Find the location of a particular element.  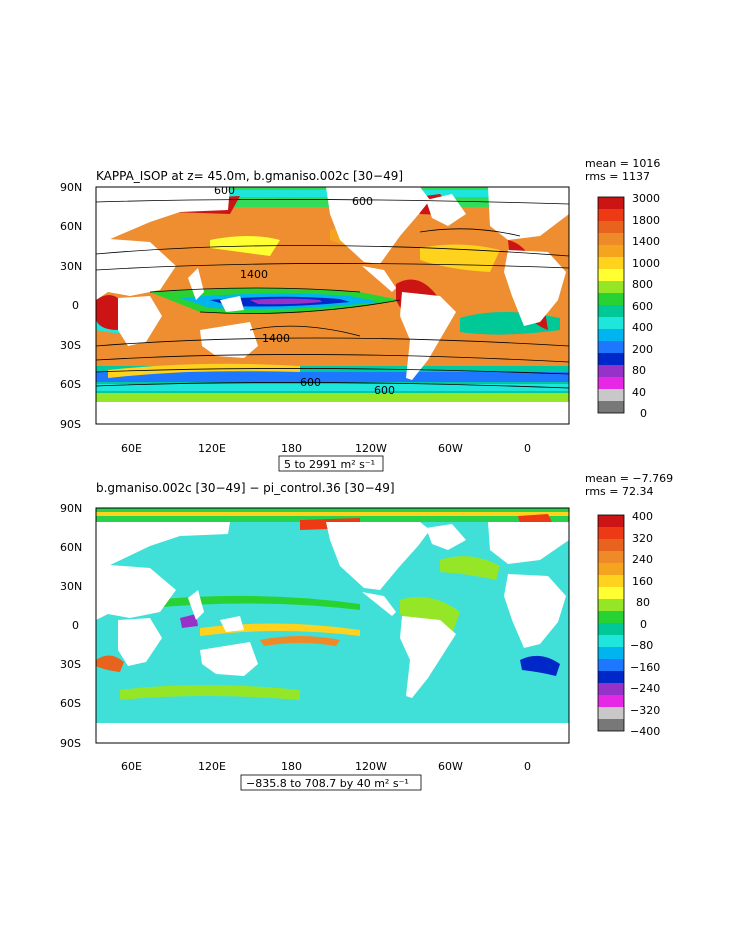

colorbar-label: −400 is located at coordinates (645, 731).